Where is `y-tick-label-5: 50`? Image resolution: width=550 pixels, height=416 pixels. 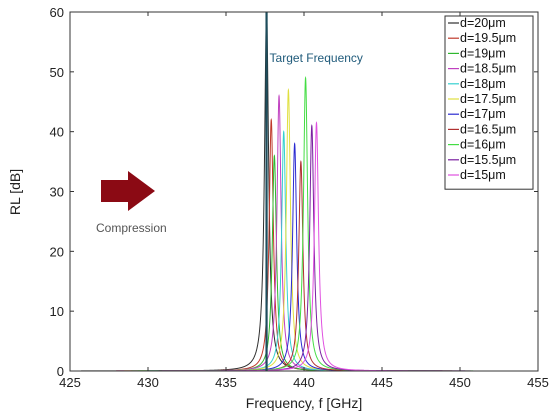
y-tick-label-5: 50 is located at coordinates (57, 72).